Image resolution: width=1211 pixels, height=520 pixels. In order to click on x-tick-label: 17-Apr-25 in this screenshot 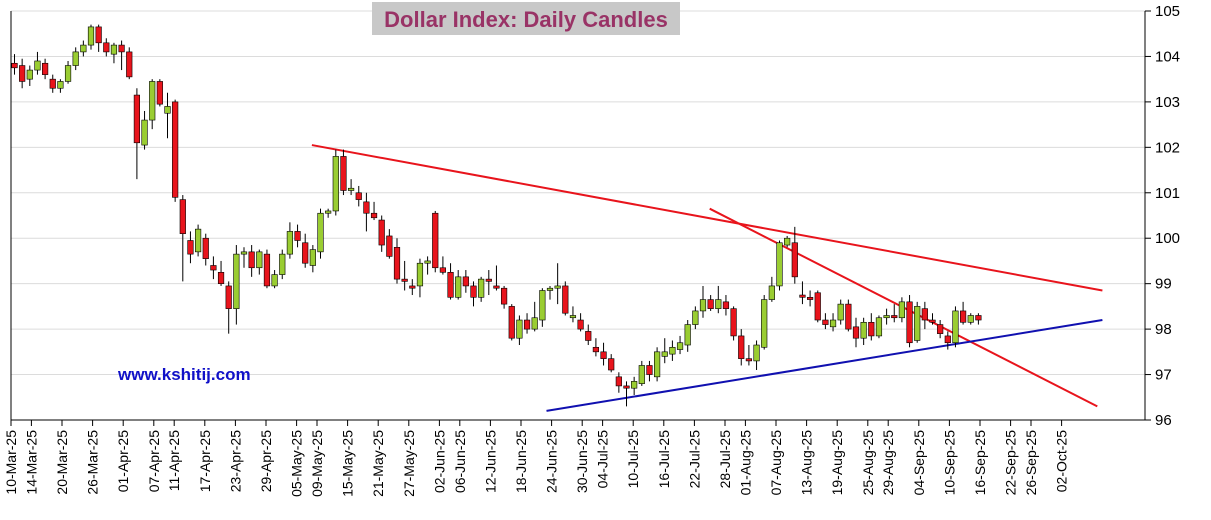, I will do `click(205, 461)`.